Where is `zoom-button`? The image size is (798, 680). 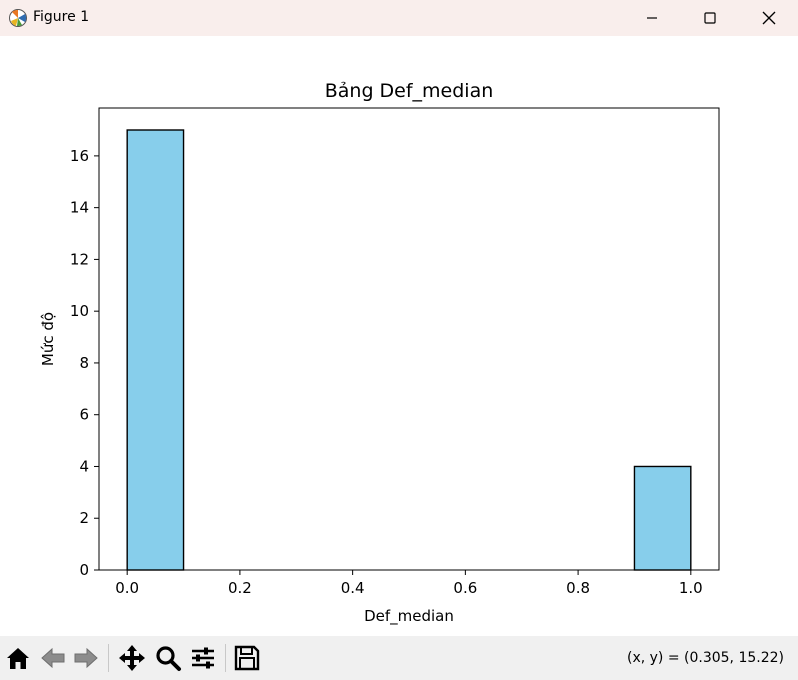
zoom-button is located at coordinates (168, 658).